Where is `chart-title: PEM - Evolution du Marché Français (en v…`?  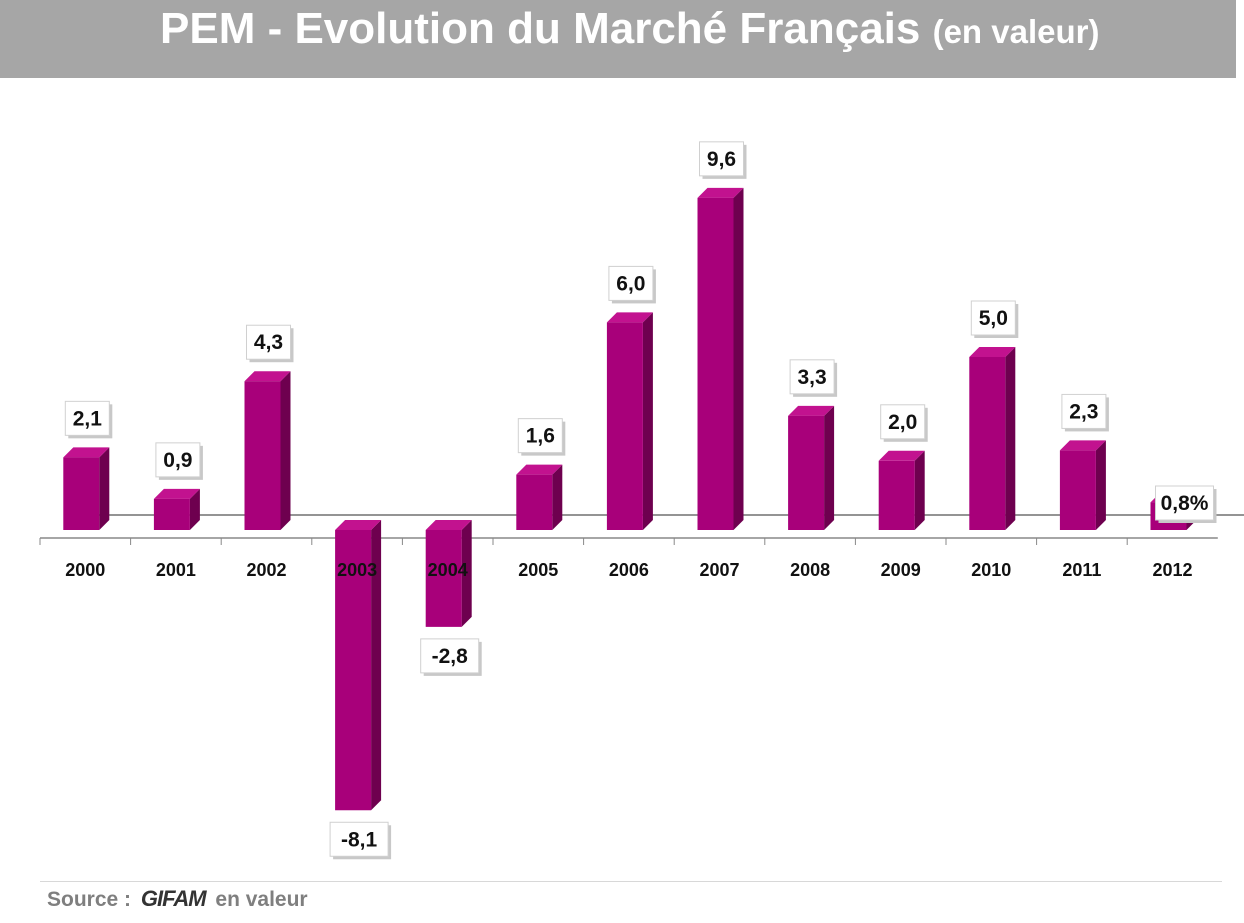
chart-title: PEM - Evolution du Marché Français (en v… is located at coordinates (629, 29).